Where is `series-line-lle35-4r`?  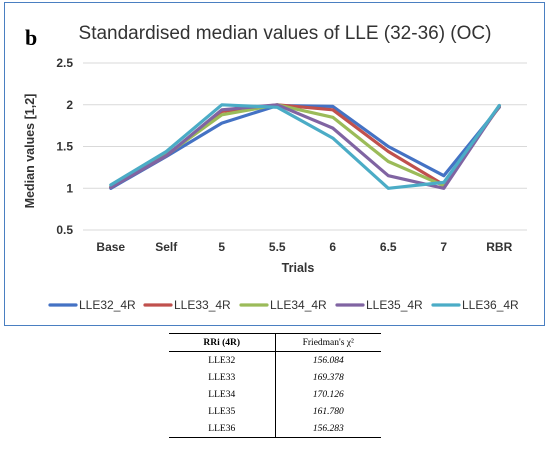
series-line-lle35-4r is located at coordinates (305, 146).